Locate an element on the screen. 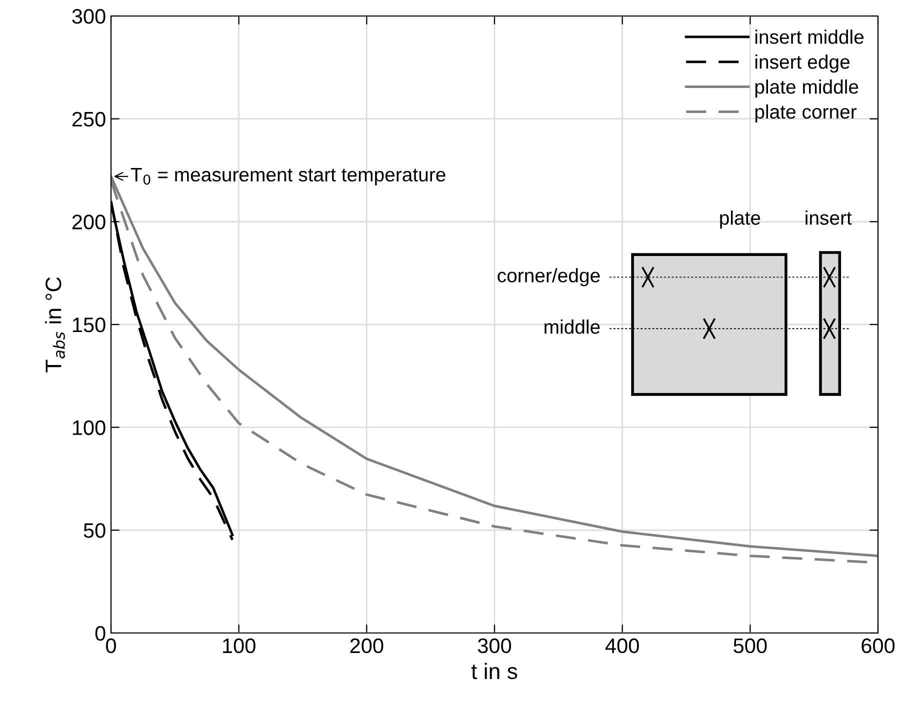 The image size is (901, 716). y-tick-label: 50 is located at coordinates (95, 530).